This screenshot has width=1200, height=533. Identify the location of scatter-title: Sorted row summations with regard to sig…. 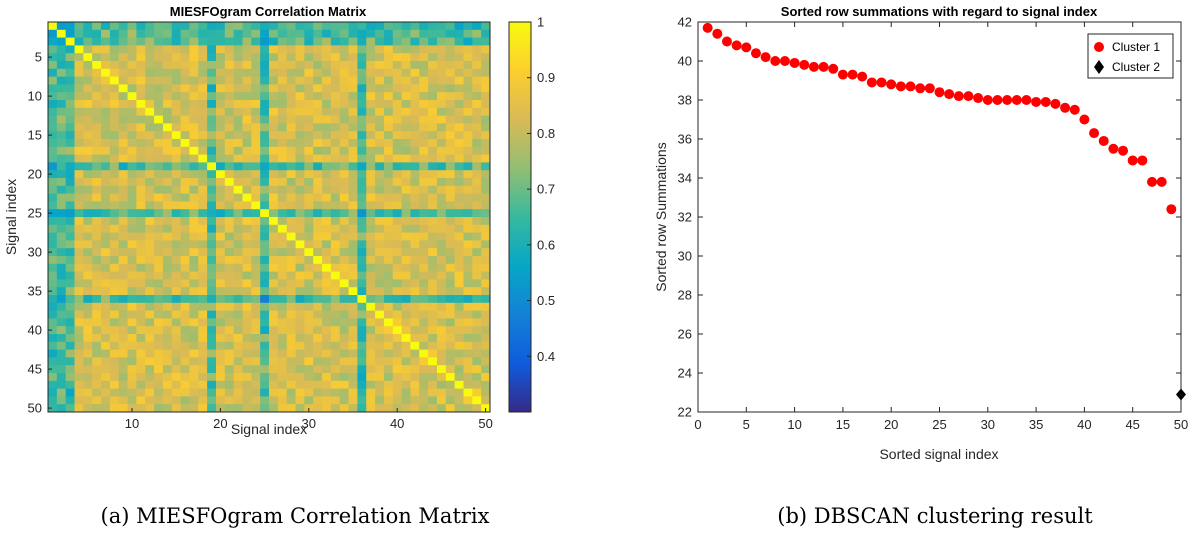
(939, 11).